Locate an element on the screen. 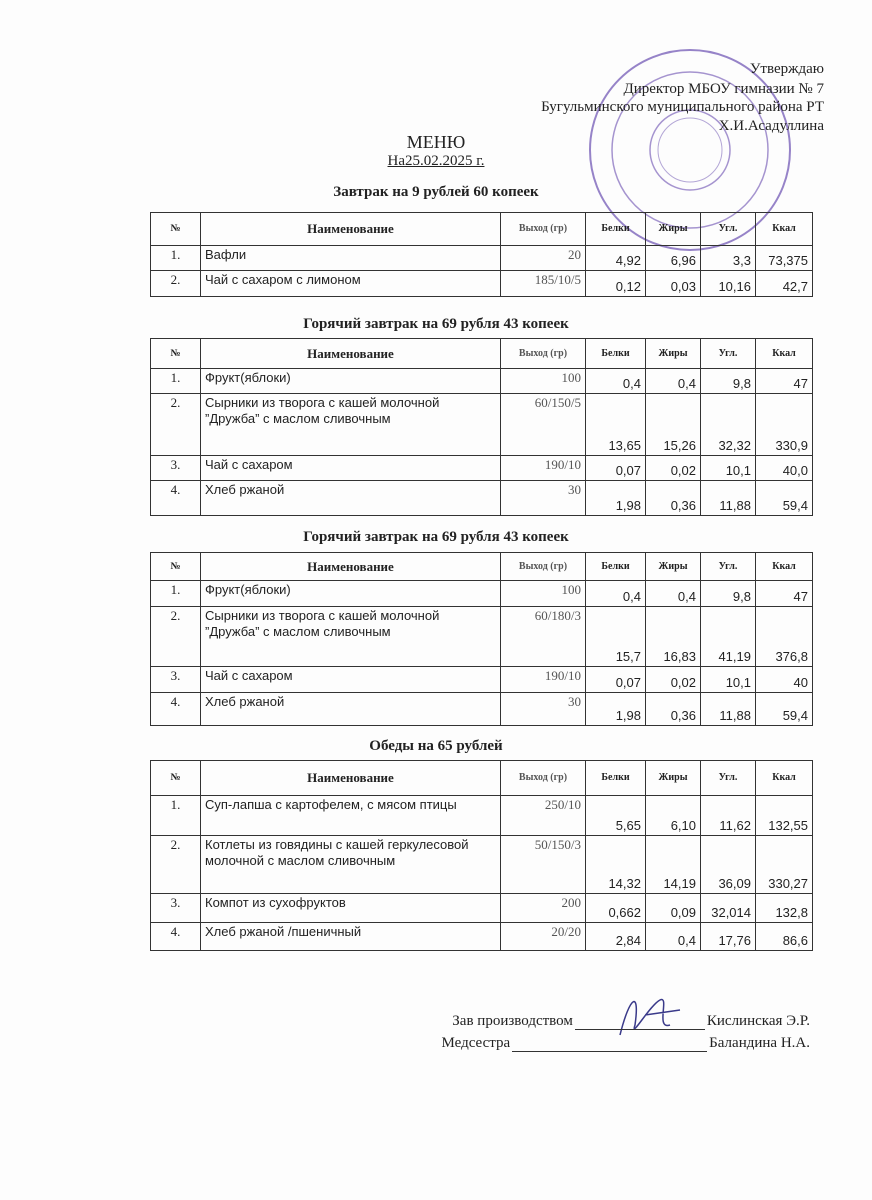  cell: 60/150/5 is located at coordinates (543, 424).